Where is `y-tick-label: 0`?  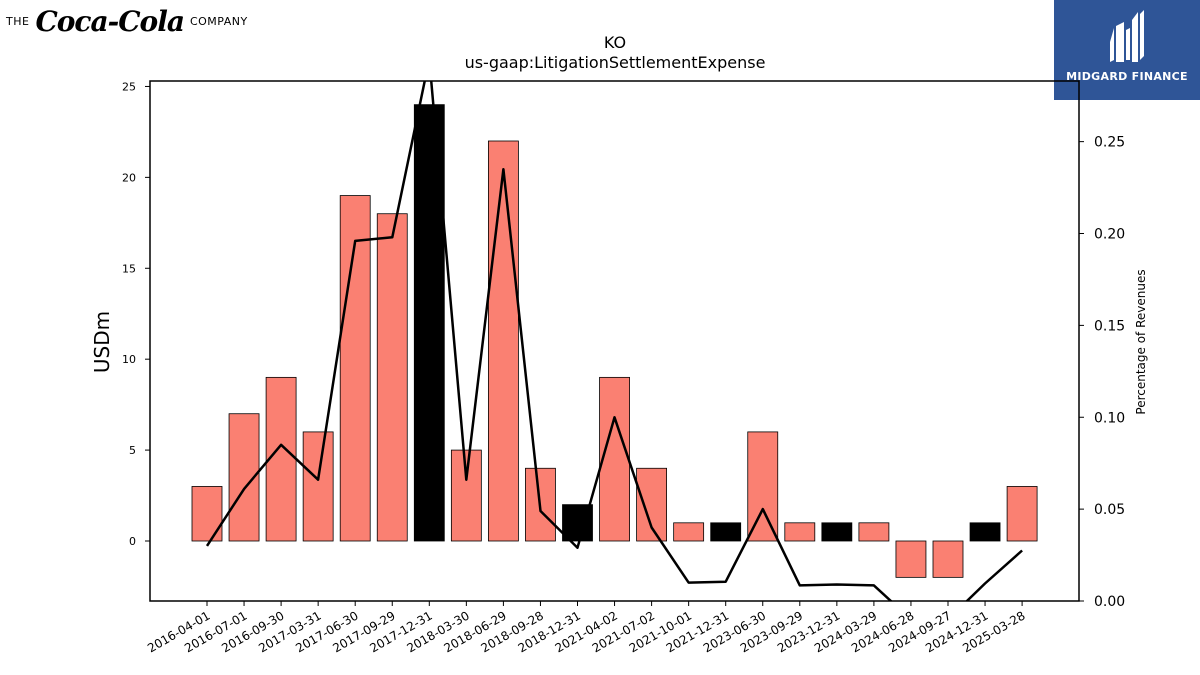 y-tick-label: 0 is located at coordinates (132, 541).